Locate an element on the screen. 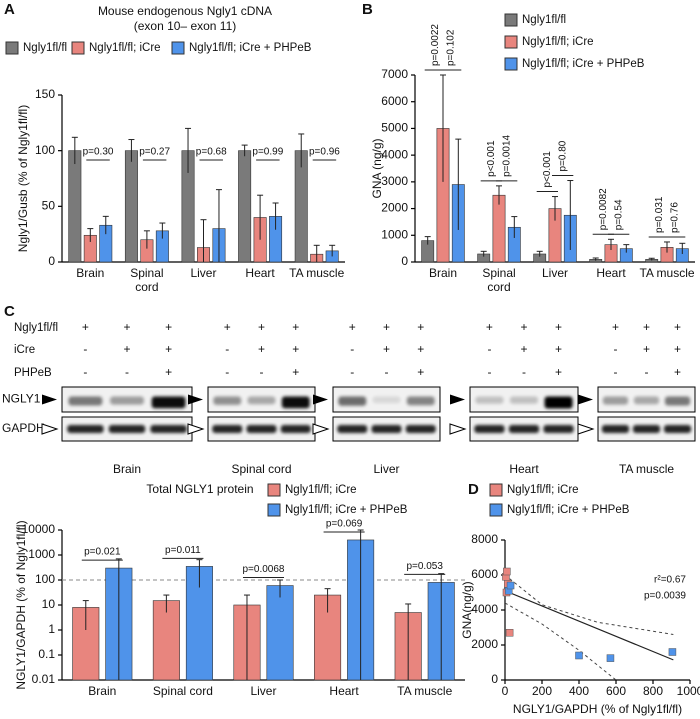  fit-line is located at coordinates (589, 625).